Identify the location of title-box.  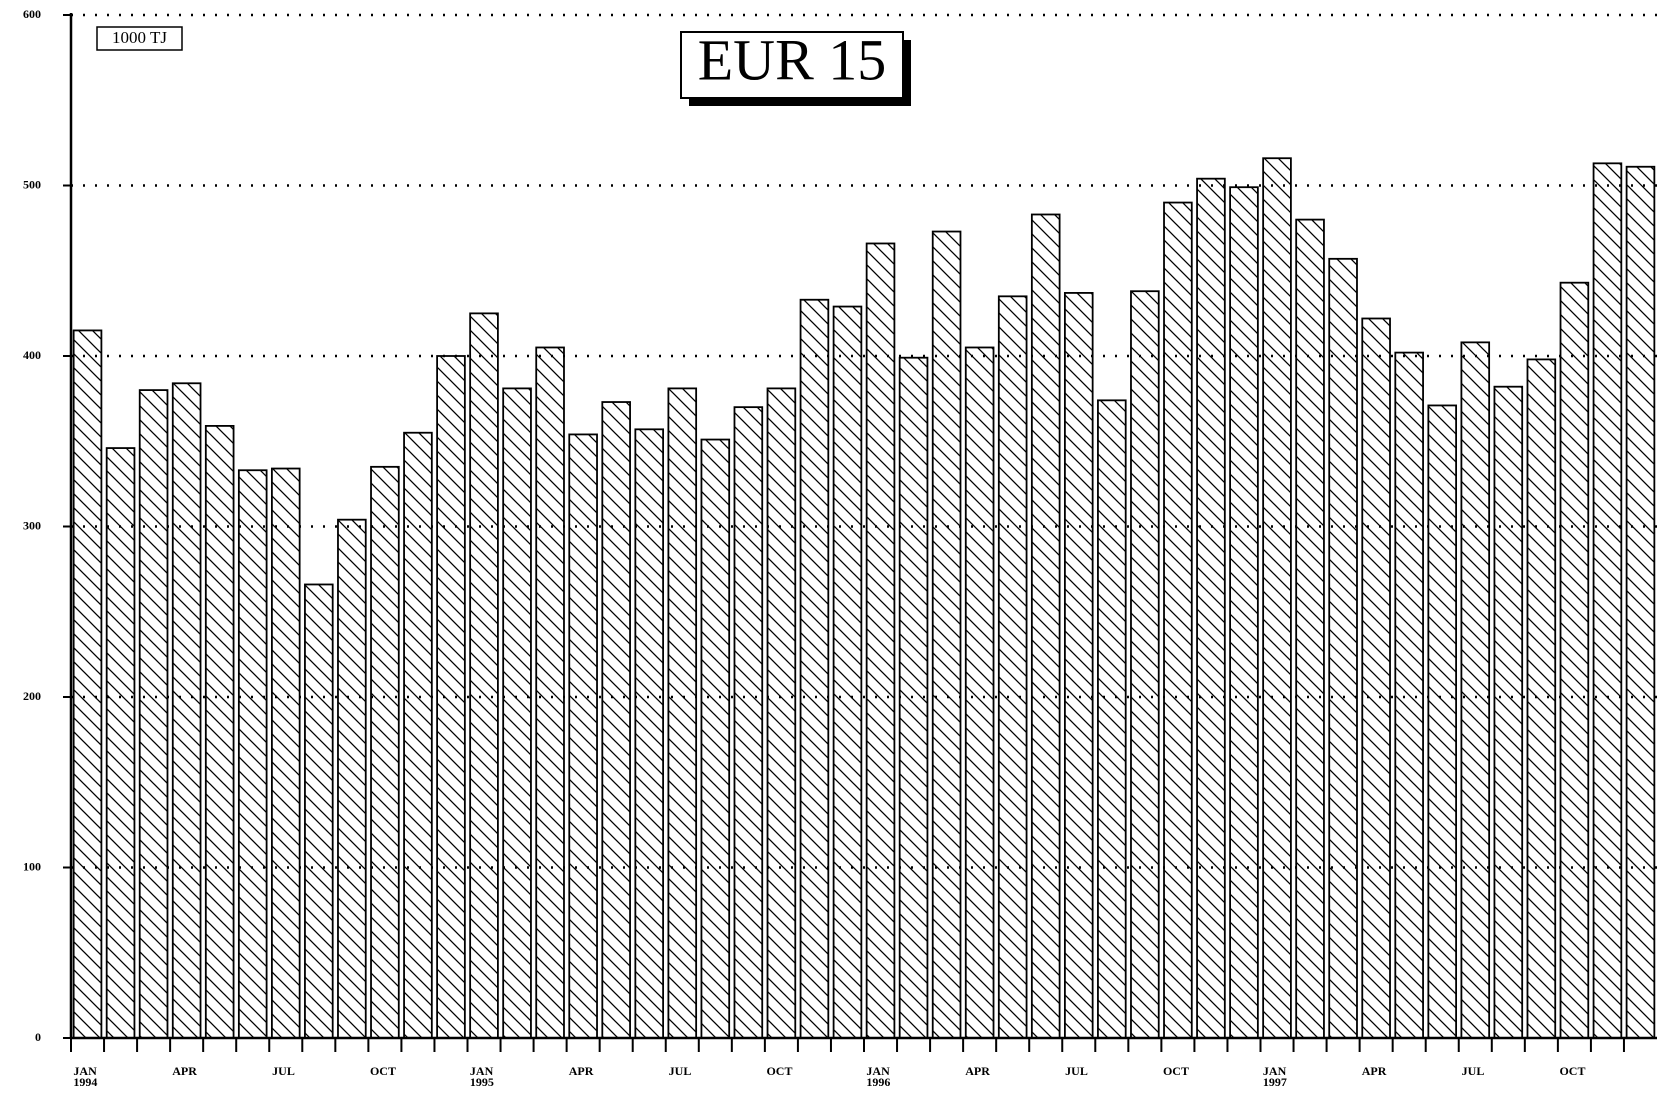
(792, 65).